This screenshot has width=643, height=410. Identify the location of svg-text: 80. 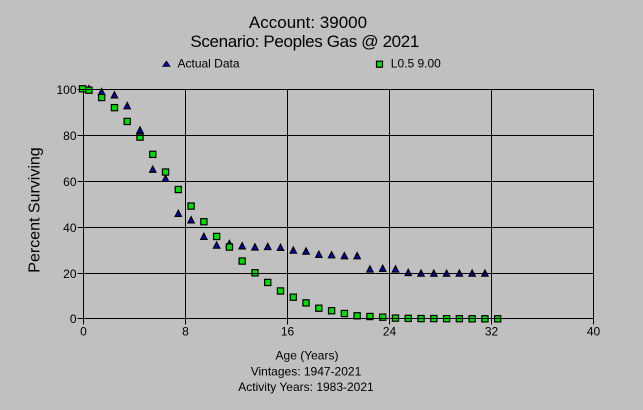
(70, 136).